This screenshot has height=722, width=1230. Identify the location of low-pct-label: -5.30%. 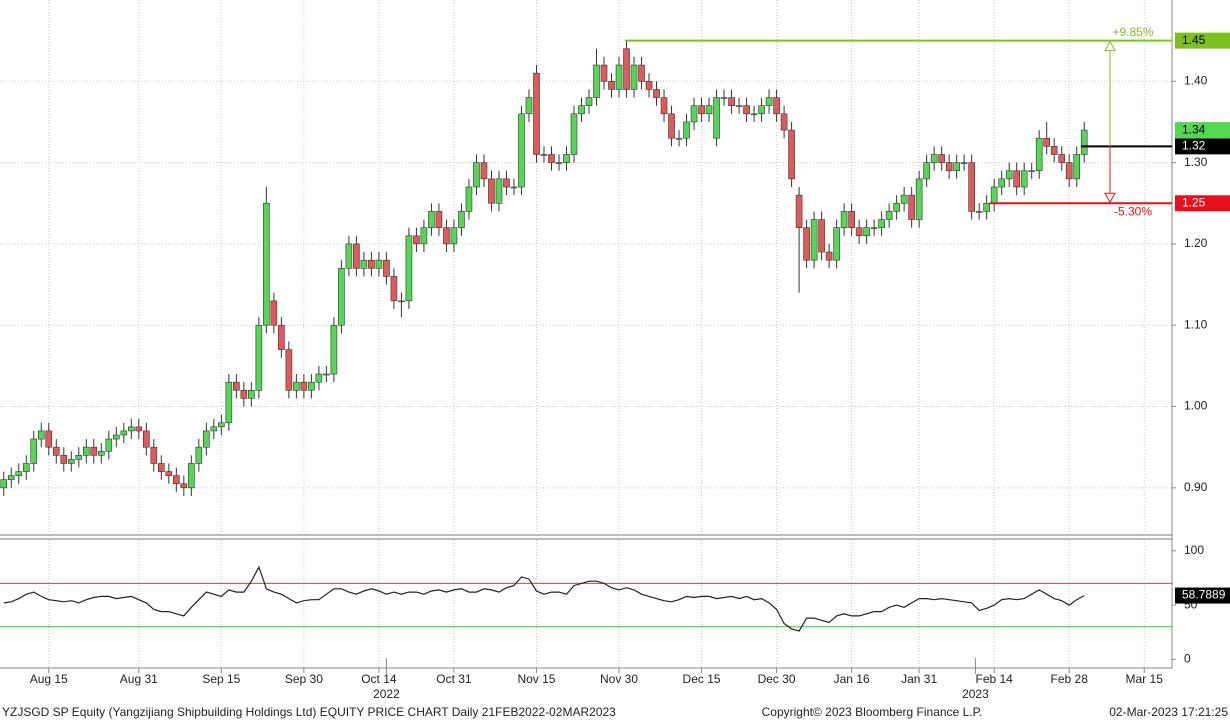
(1133, 211).